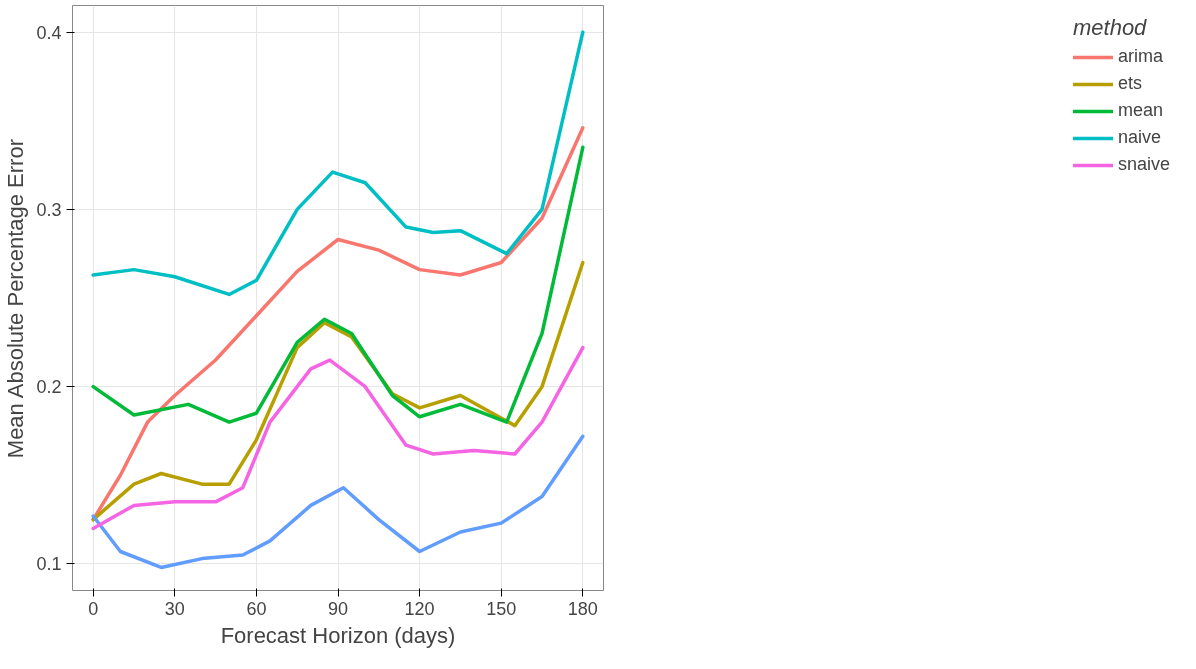  Describe the element at coordinates (1139, 137) in the screenshot. I see `legend-label: naive` at that location.